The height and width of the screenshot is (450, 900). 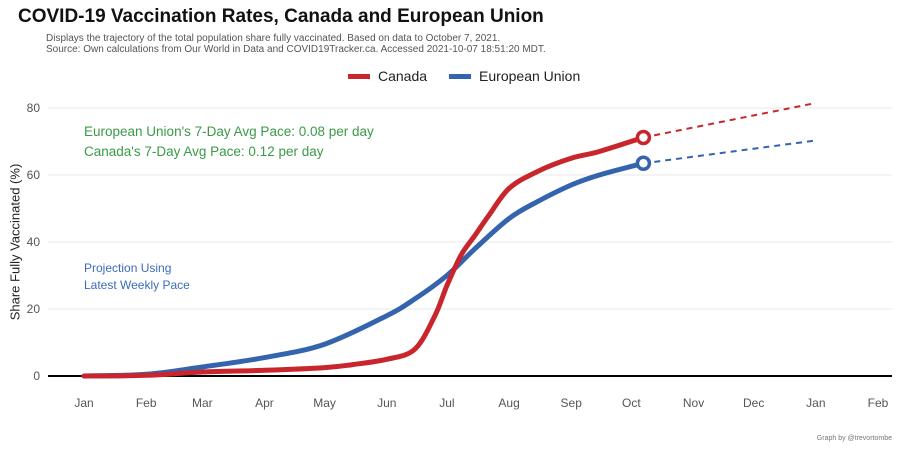 I want to click on legend-item-canada: Canada, so click(x=387, y=76).